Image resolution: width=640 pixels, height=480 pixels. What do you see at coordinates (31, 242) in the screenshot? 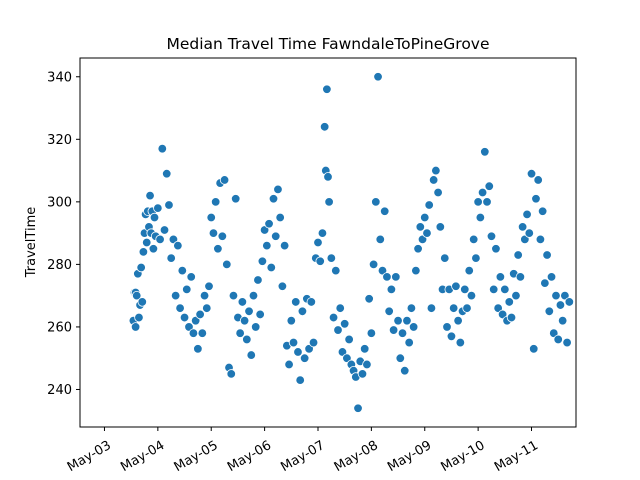
I see `y-axis-label: TravelTime` at bounding box center [31, 242].